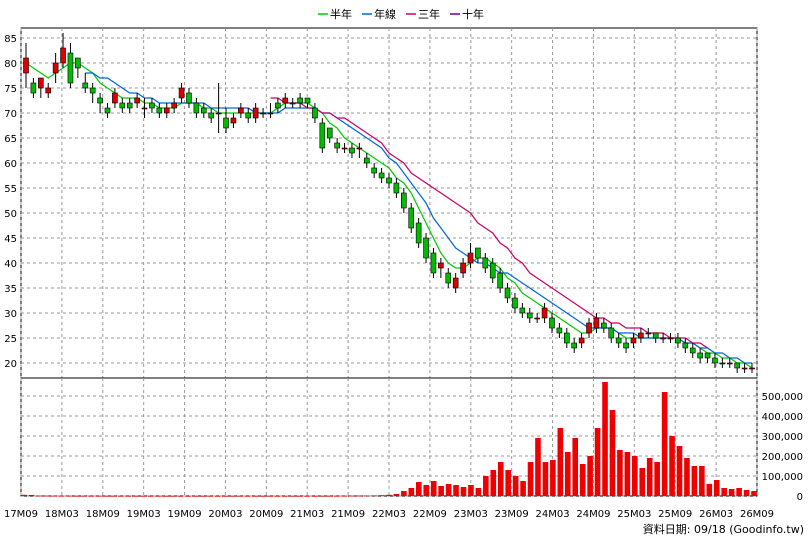 The width and height of the screenshot is (808, 540). I want to click on x-tick-label: 25M03, so click(634, 514).